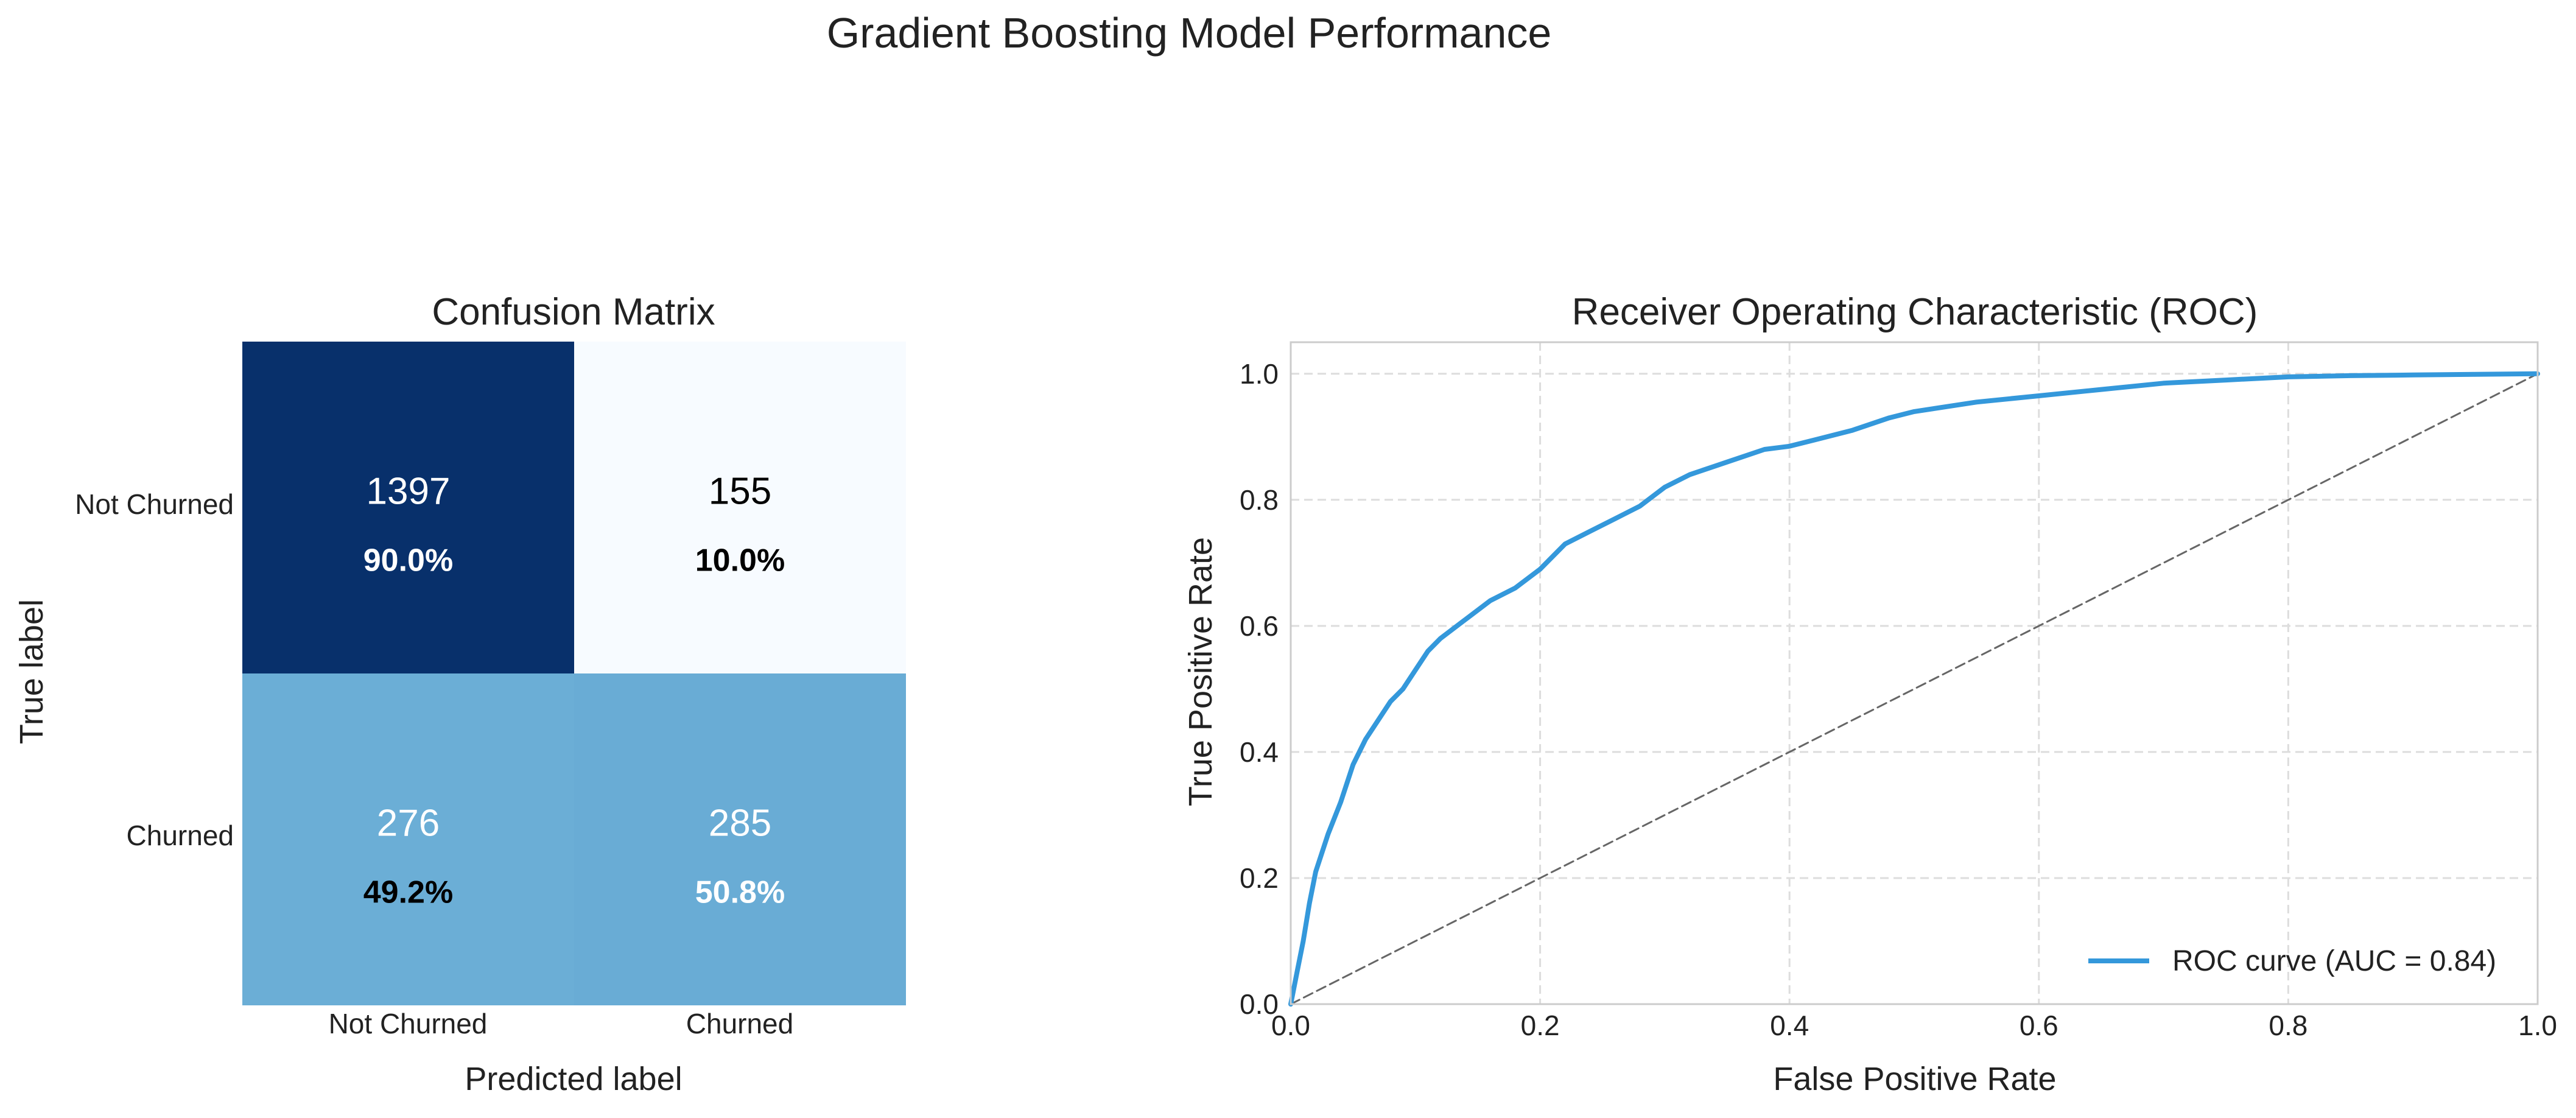  What do you see at coordinates (31, 671) in the screenshot?
I see `cm-ylabel: True label` at bounding box center [31, 671].